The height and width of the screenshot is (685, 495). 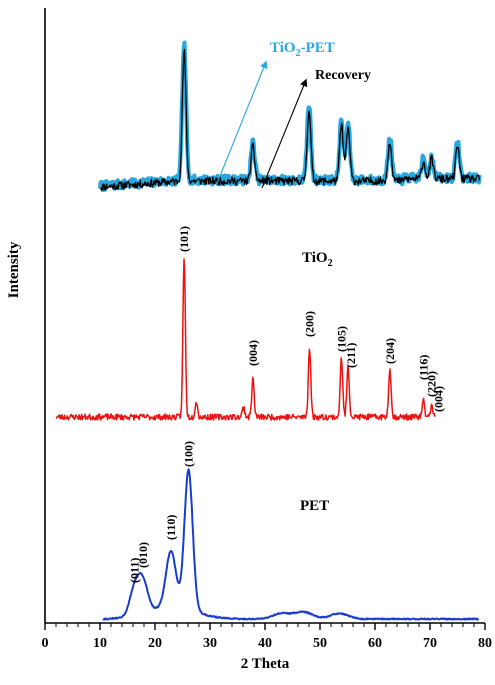 What do you see at coordinates (314, 506) in the screenshot?
I see `label-pet: PET` at bounding box center [314, 506].